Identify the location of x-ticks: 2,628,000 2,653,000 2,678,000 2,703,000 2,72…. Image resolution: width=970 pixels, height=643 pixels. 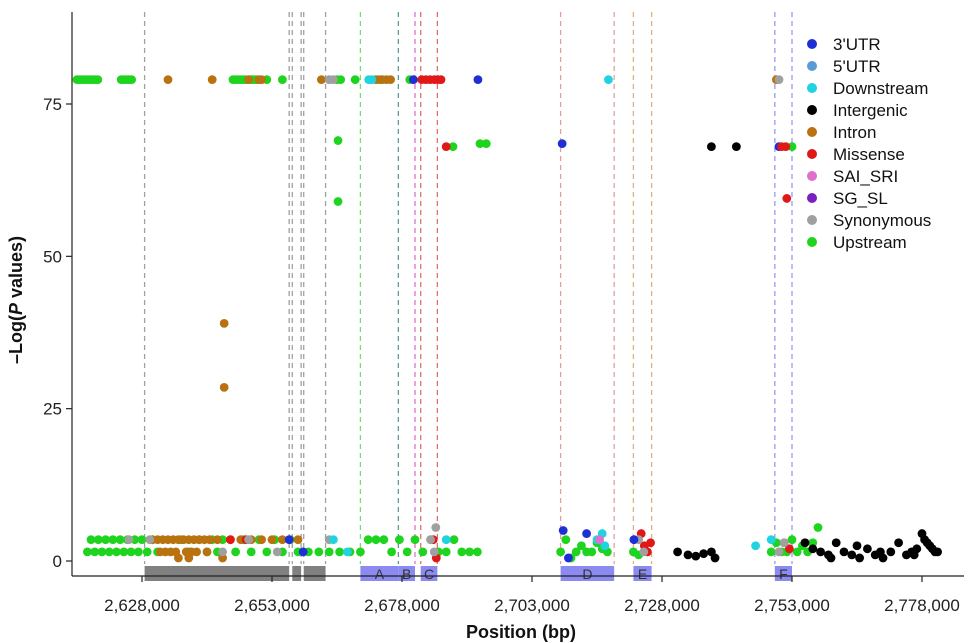
(532, 595).